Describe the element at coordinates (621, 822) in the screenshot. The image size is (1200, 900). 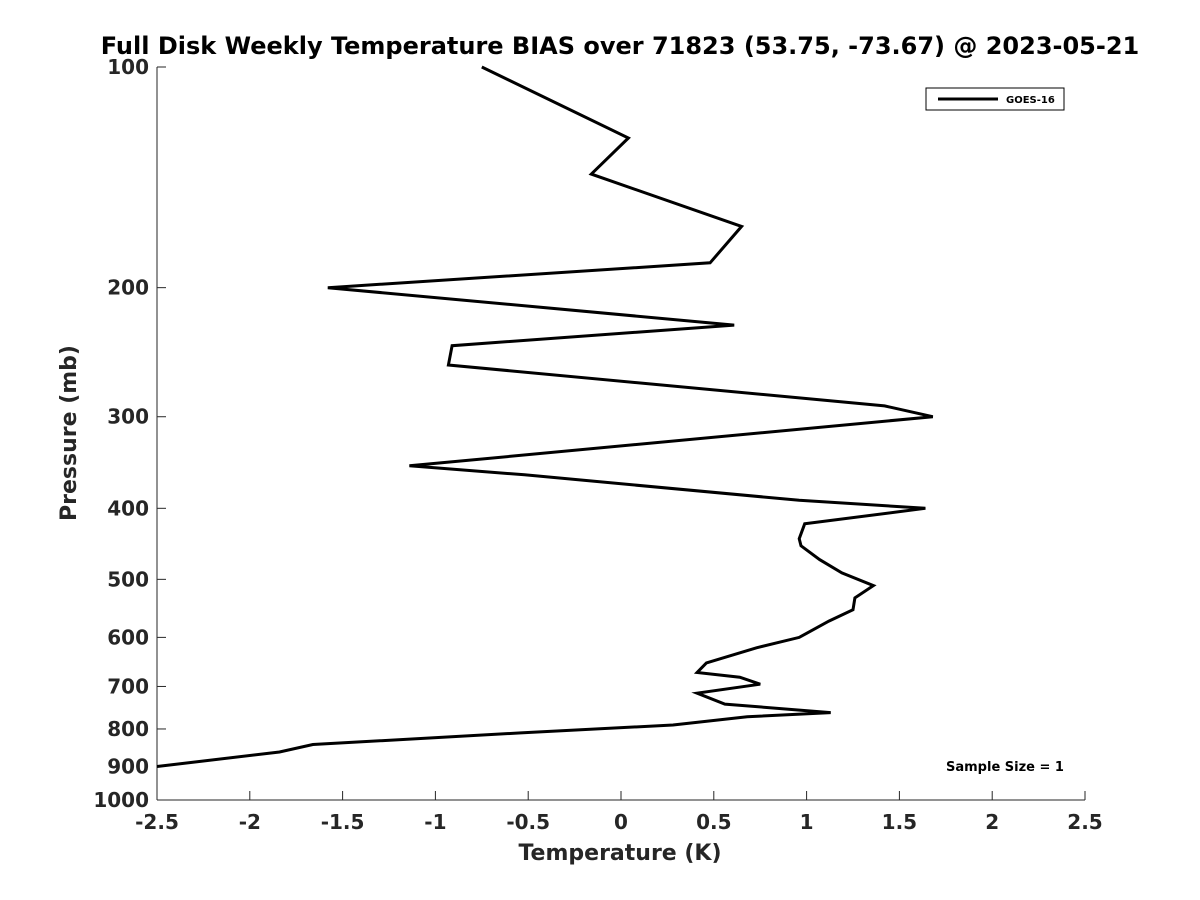
I see `x-tick-label: 0` at that location.